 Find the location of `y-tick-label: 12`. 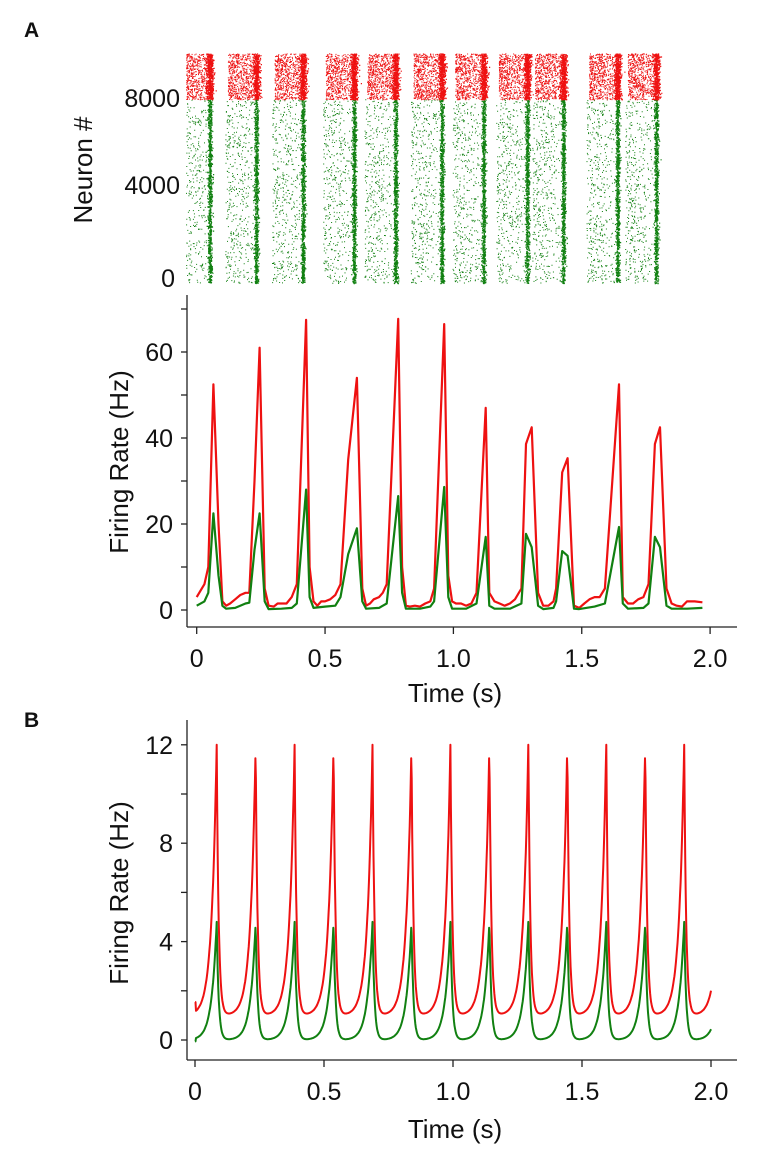

y-tick-label: 12 is located at coordinates (159, 746).